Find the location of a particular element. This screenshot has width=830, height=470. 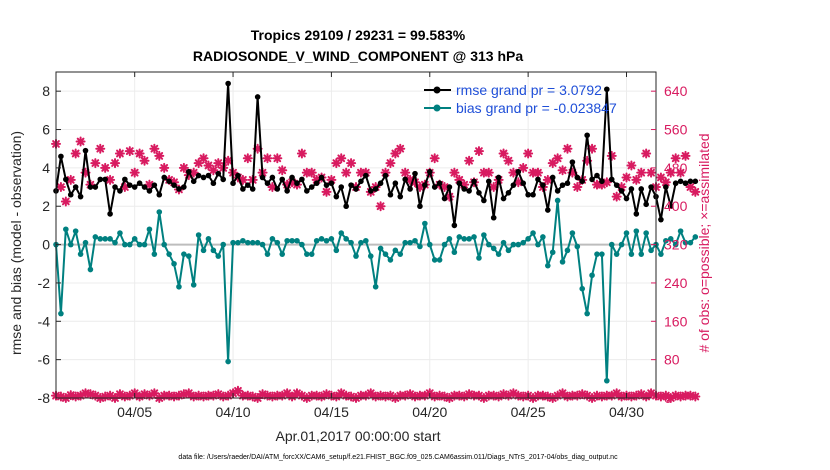

y-left-tick-label: 0 is located at coordinates (46, 245).